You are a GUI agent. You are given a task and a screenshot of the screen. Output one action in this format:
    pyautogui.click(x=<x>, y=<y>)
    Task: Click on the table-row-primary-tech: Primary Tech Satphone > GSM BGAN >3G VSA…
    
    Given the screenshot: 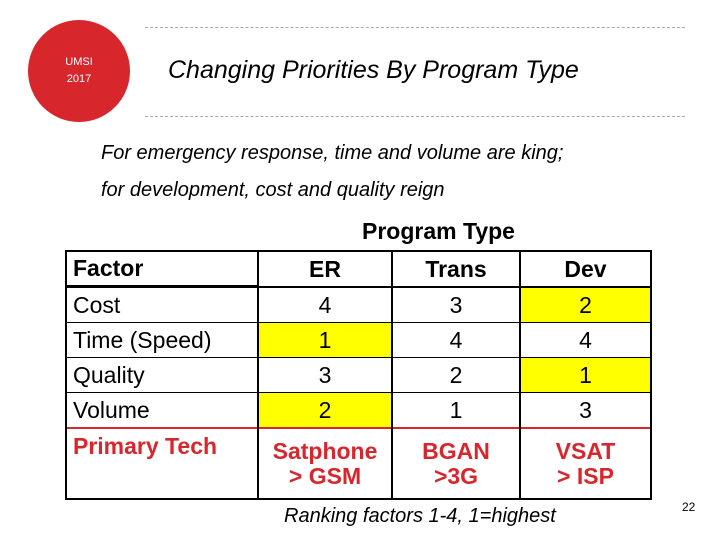 What is the action you would take?
    pyautogui.click(x=358, y=463)
    